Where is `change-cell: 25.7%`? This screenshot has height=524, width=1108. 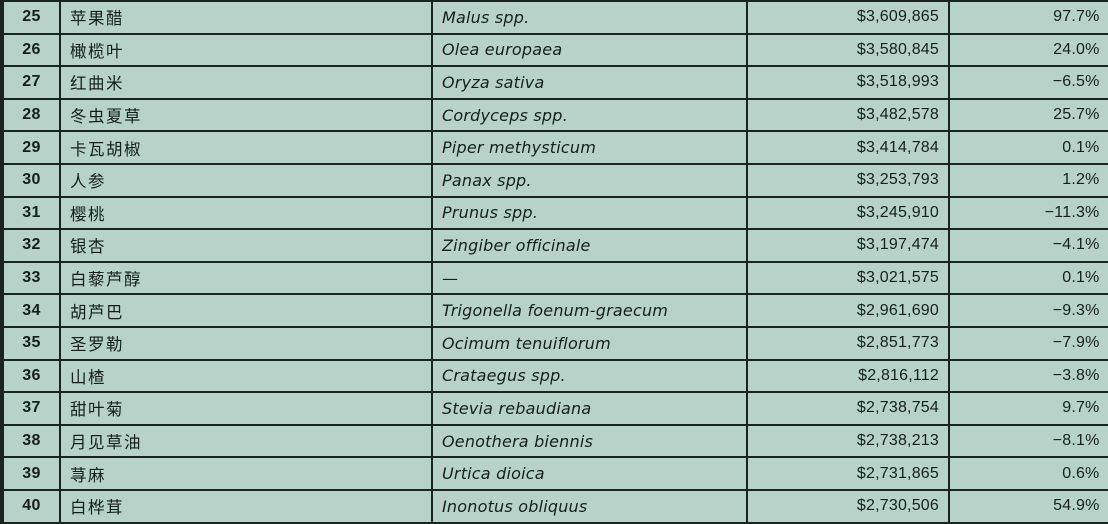
change-cell: 25.7% is located at coordinates (1028, 115).